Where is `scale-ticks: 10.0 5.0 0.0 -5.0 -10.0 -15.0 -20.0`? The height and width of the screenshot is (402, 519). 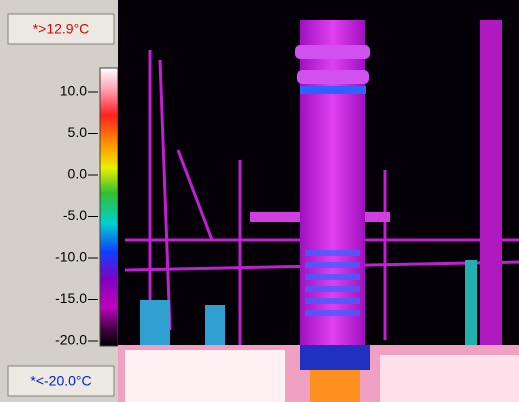
scale-ticks: 10.0 5.0 0.0 -5.0 -10.0 -15.0 -20.0 is located at coordinates (76, 215).